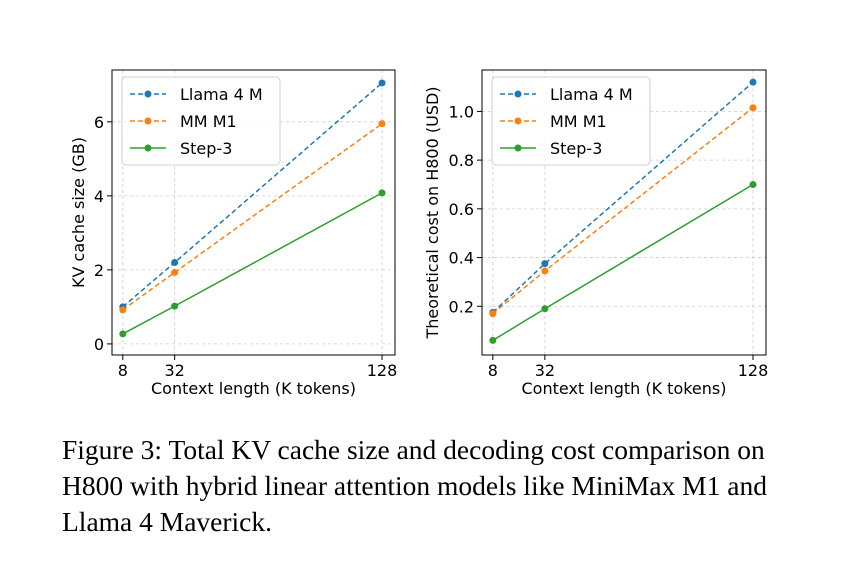  I want to click on y-tick-label: 2, so click(99, 270).